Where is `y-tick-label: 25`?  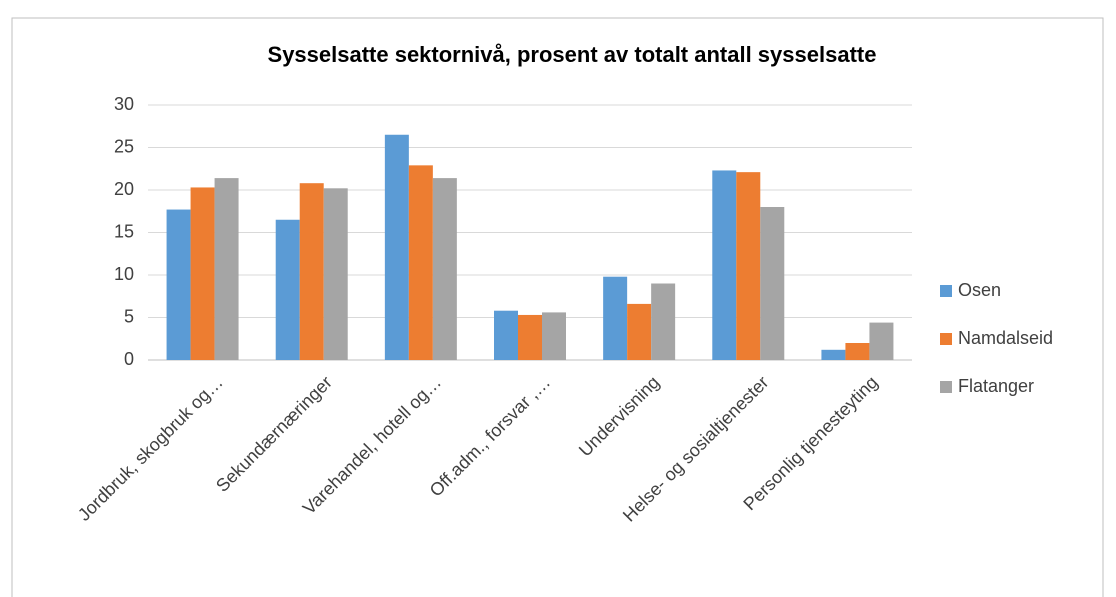 y-tick-label: 25 is located at coordinates (124, 146).